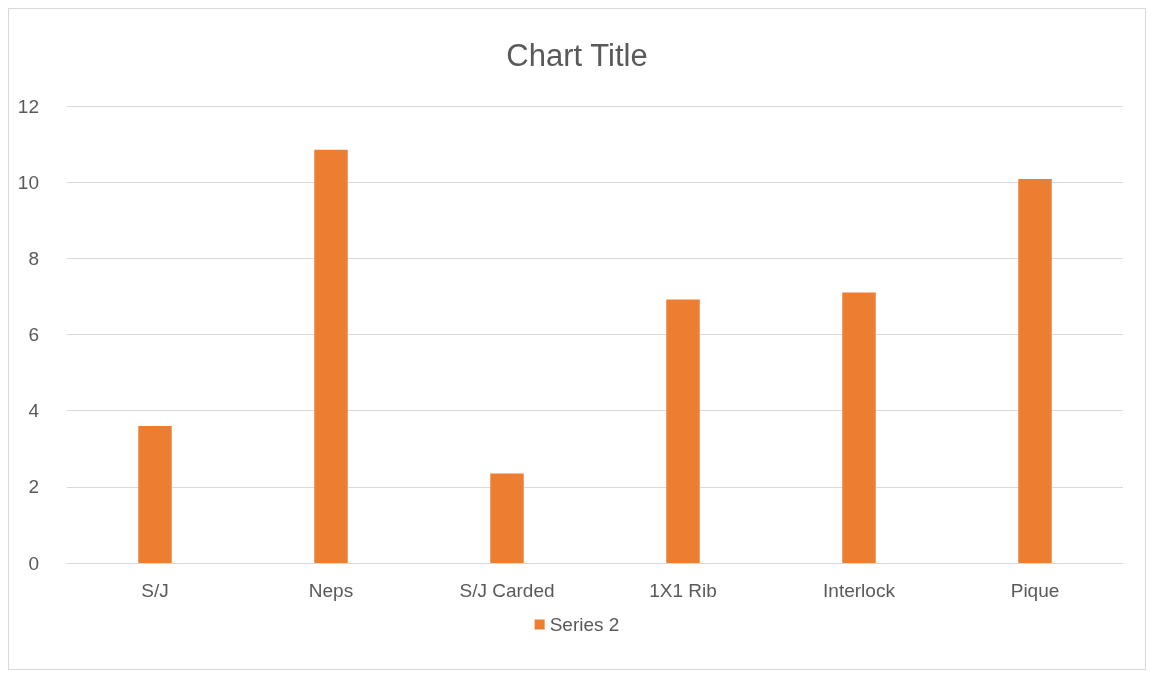 This screenshot has width=1154, height=678. I want to click on y-tick-label: 8, so click(33, 258).